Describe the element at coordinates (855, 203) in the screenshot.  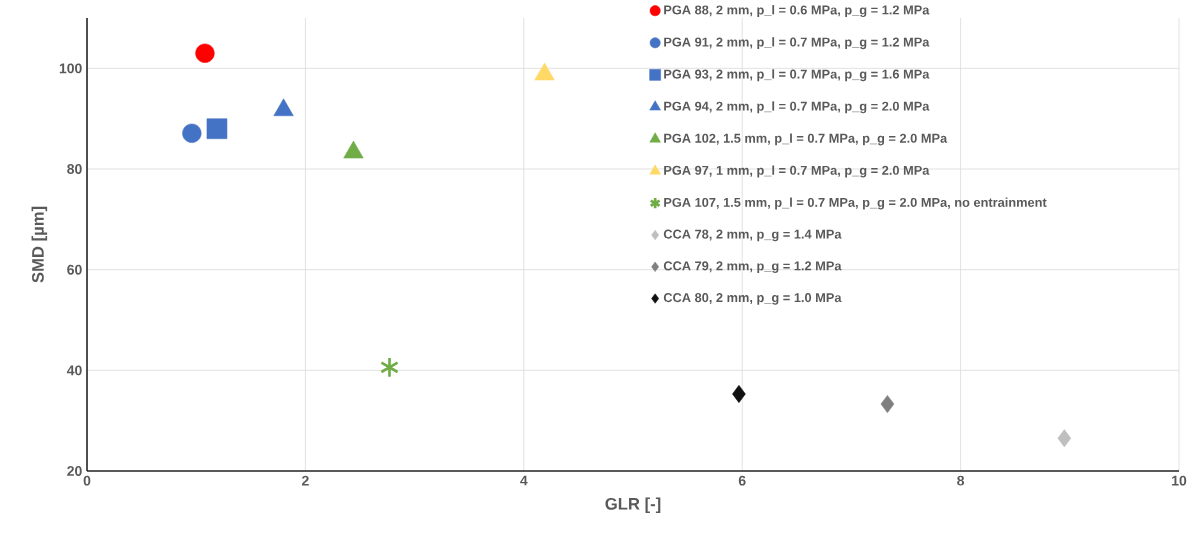
I see `legend-label: PGA 107, 1.5 mm, p_l = 0.7 MPa, p_g = 2.0 MPa, no entrainment` at that location.